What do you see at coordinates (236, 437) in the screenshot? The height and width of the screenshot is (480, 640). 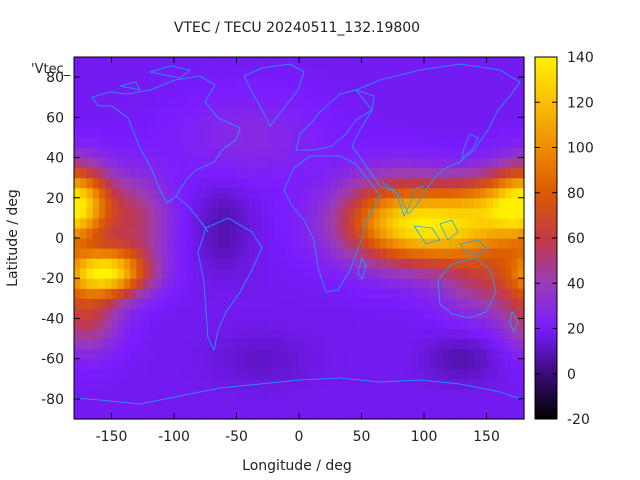 I see `x-tick-label: -50` at bounding box center [236, 437].